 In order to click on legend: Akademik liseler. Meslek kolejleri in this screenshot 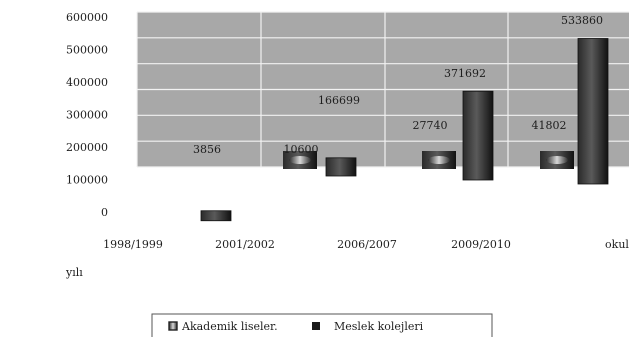, I will do `click(322, 327)`.